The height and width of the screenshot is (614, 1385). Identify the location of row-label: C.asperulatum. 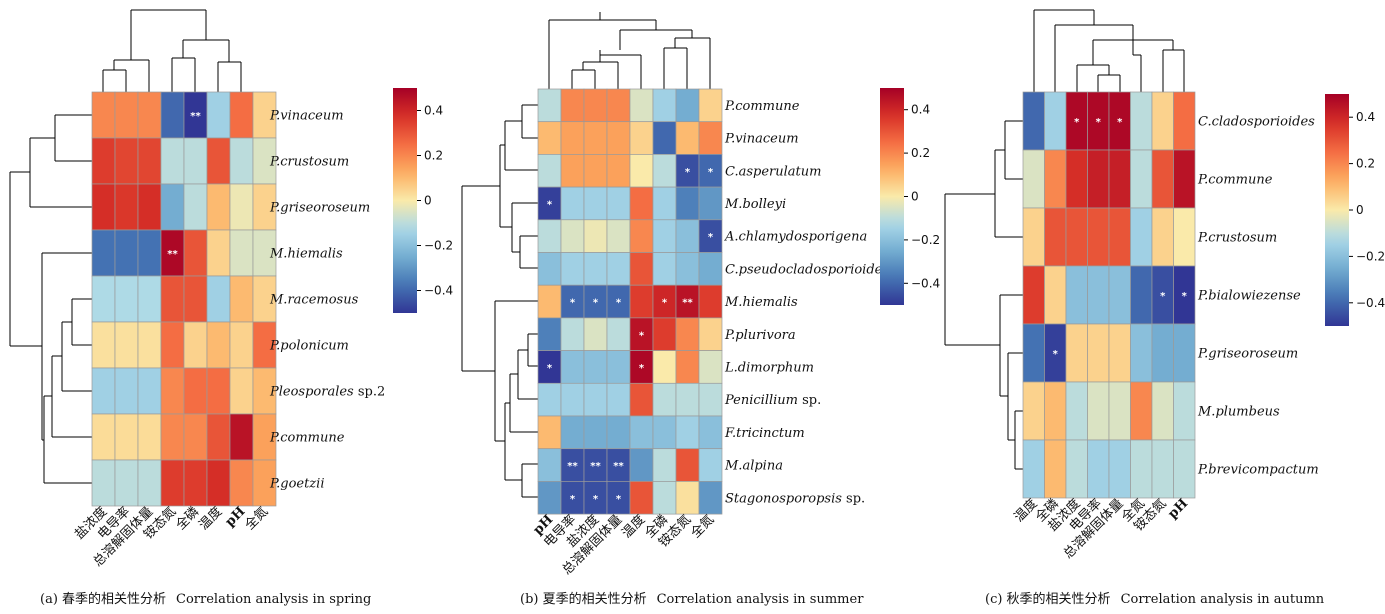
(773, 171).